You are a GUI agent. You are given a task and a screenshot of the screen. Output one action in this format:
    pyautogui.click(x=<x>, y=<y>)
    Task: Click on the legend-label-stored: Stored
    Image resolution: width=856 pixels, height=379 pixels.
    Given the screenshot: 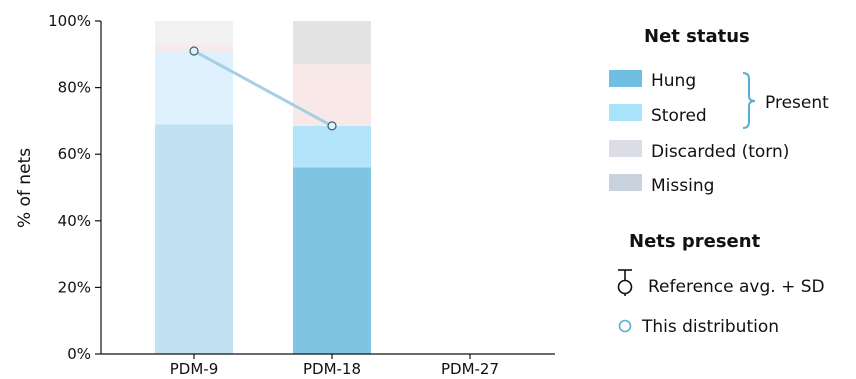 What is the action you would take?
    pyautogui.click(x=679, y=116)
    